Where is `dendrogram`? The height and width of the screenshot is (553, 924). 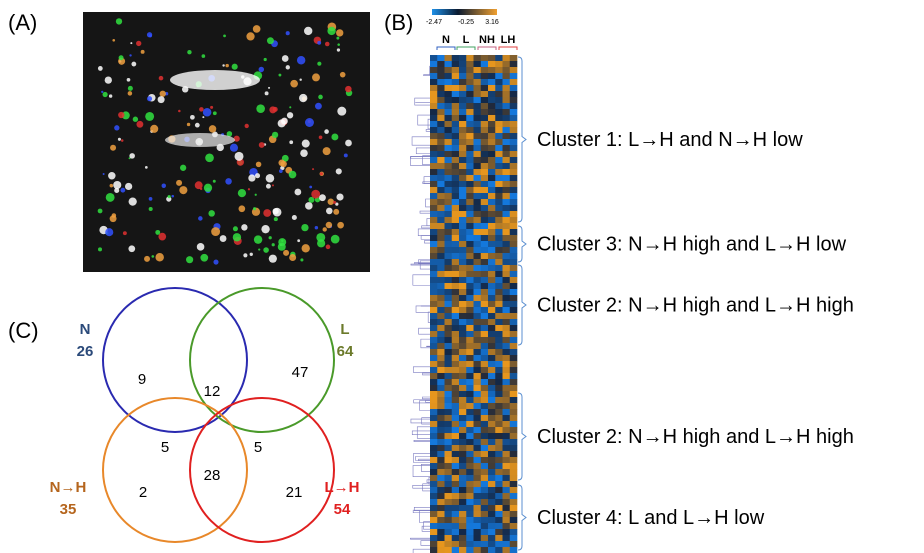 dendrogram is located at coordinates (420, 309).